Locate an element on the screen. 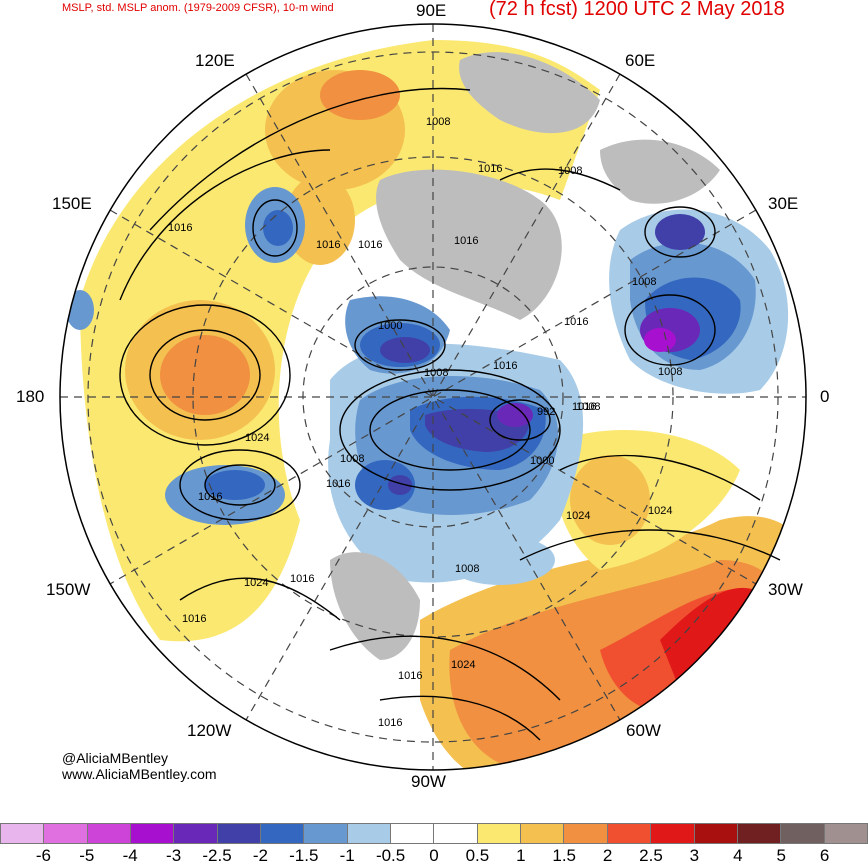 The width and height of the screenshot is (868, 866). colorbar-tick-label: -6 is located at coordinates (43, 855).